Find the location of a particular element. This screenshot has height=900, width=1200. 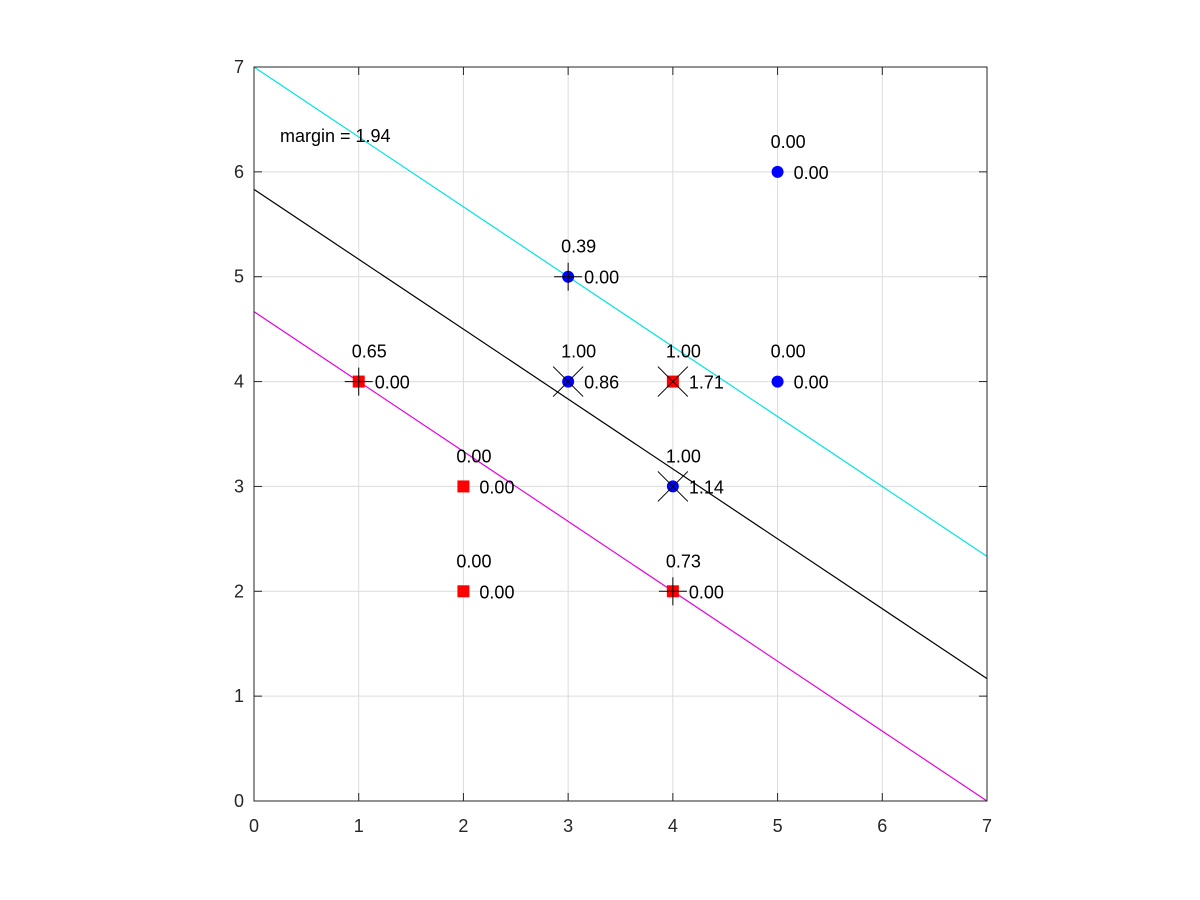

y-tick-label: 0 is located at coordinates (239, 801).